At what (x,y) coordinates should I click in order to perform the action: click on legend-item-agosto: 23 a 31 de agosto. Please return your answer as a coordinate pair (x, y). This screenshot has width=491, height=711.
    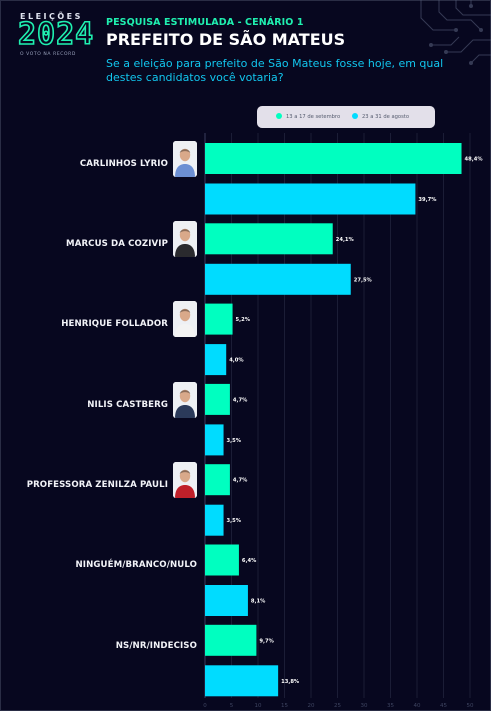
    Looking at the image, I should click on (380, 116).